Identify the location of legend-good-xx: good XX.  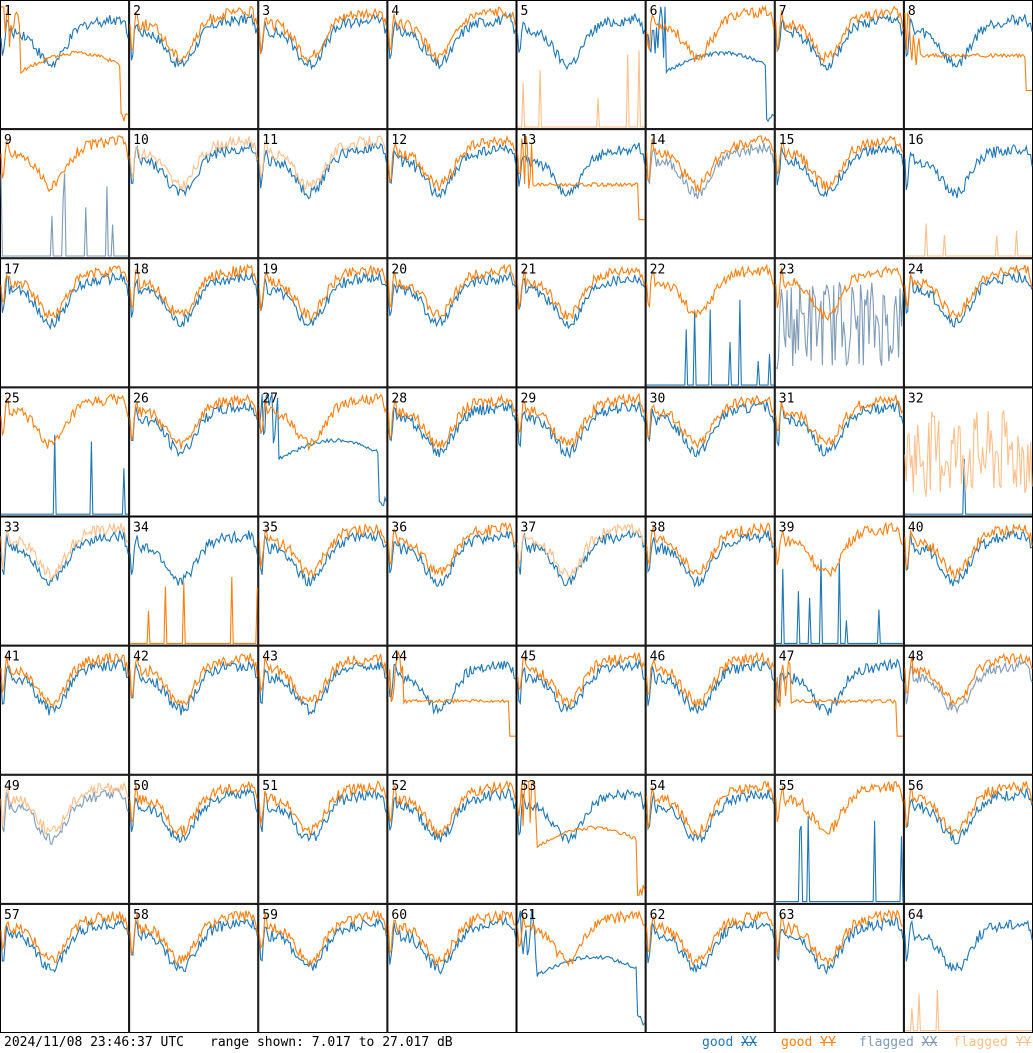
(729, 1043).